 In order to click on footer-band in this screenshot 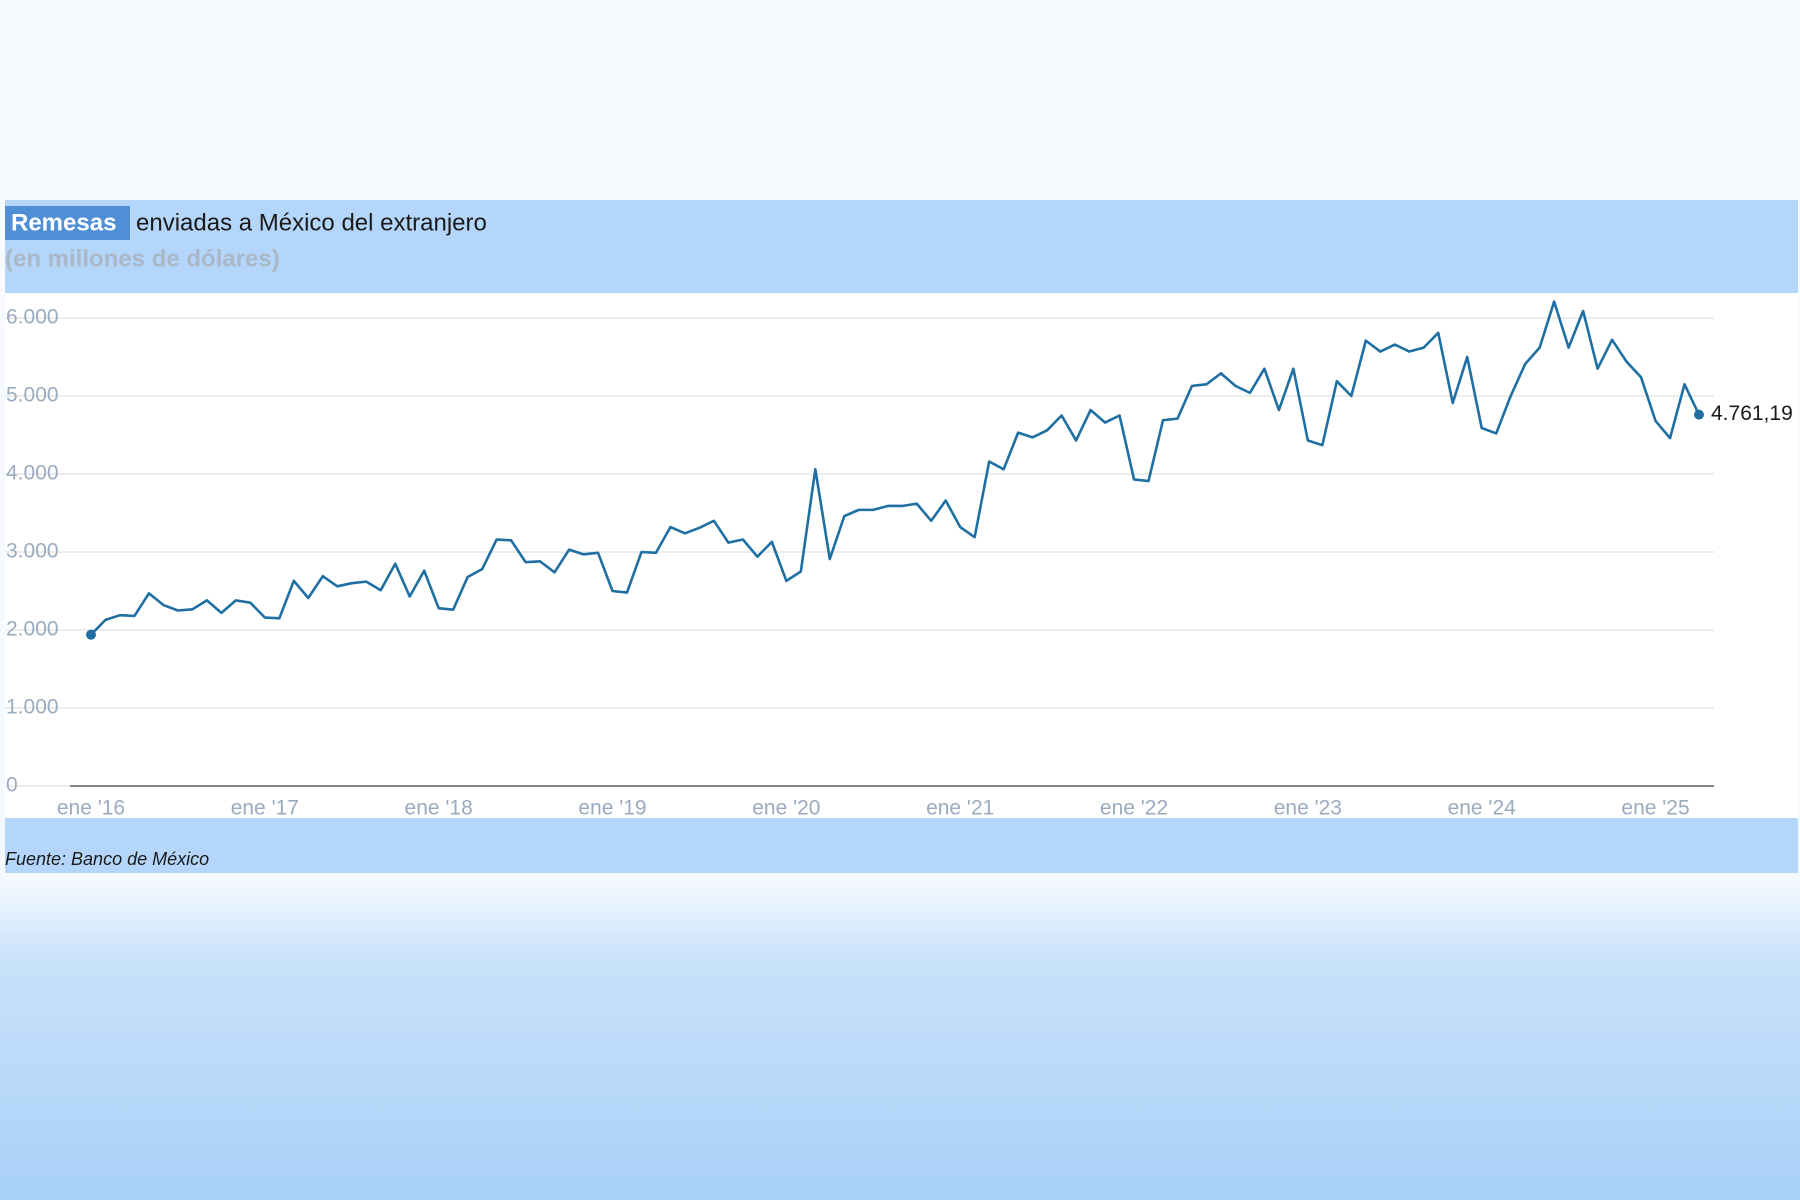, I will do `click(901, 845)`.